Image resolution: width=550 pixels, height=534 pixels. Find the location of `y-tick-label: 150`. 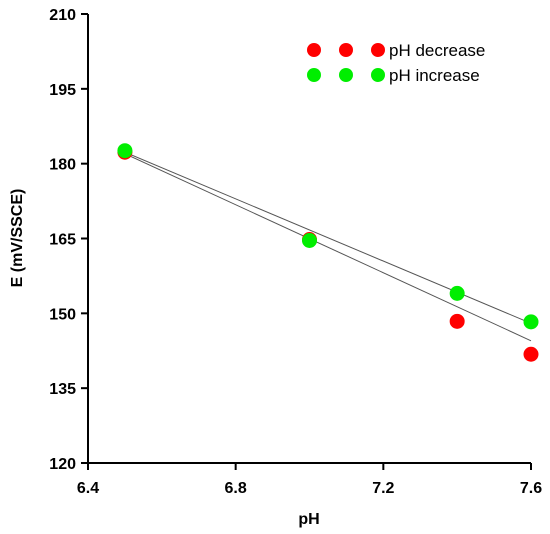

y-tick-label: 150 is located at coordinates (62, 314).